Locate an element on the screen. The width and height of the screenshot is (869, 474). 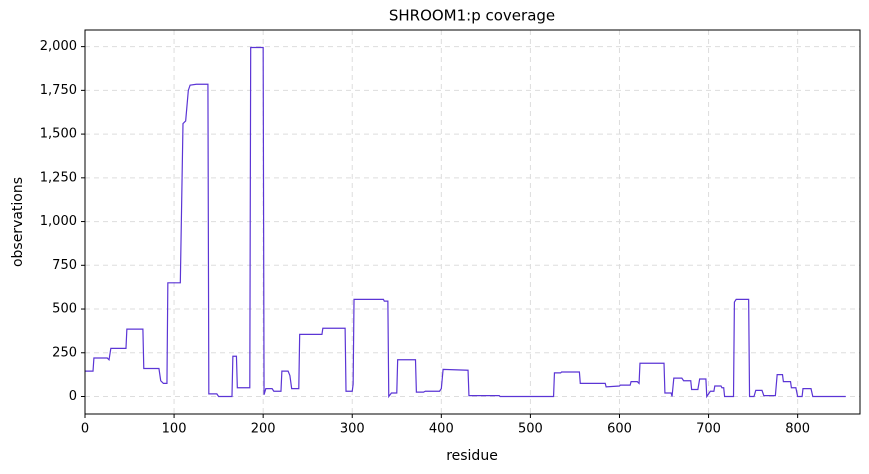
y-tick-label: 1,000 is located at coordinates (58, 221).